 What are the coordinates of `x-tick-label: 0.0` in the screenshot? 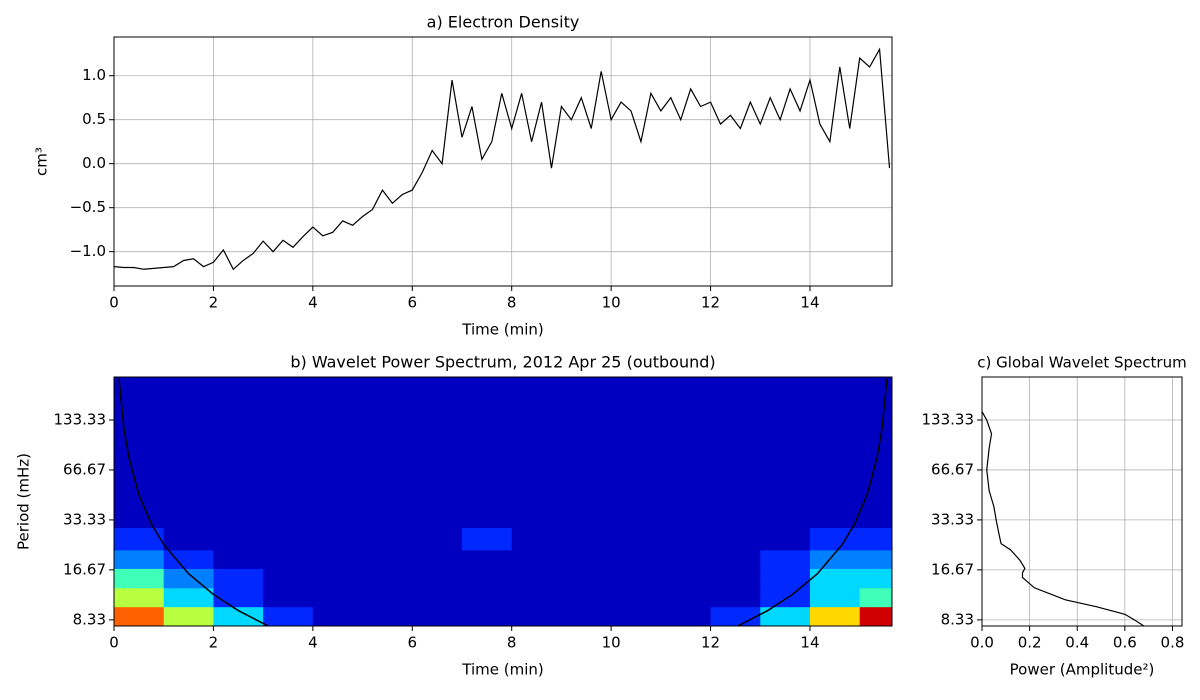 It's located at (982, 643).